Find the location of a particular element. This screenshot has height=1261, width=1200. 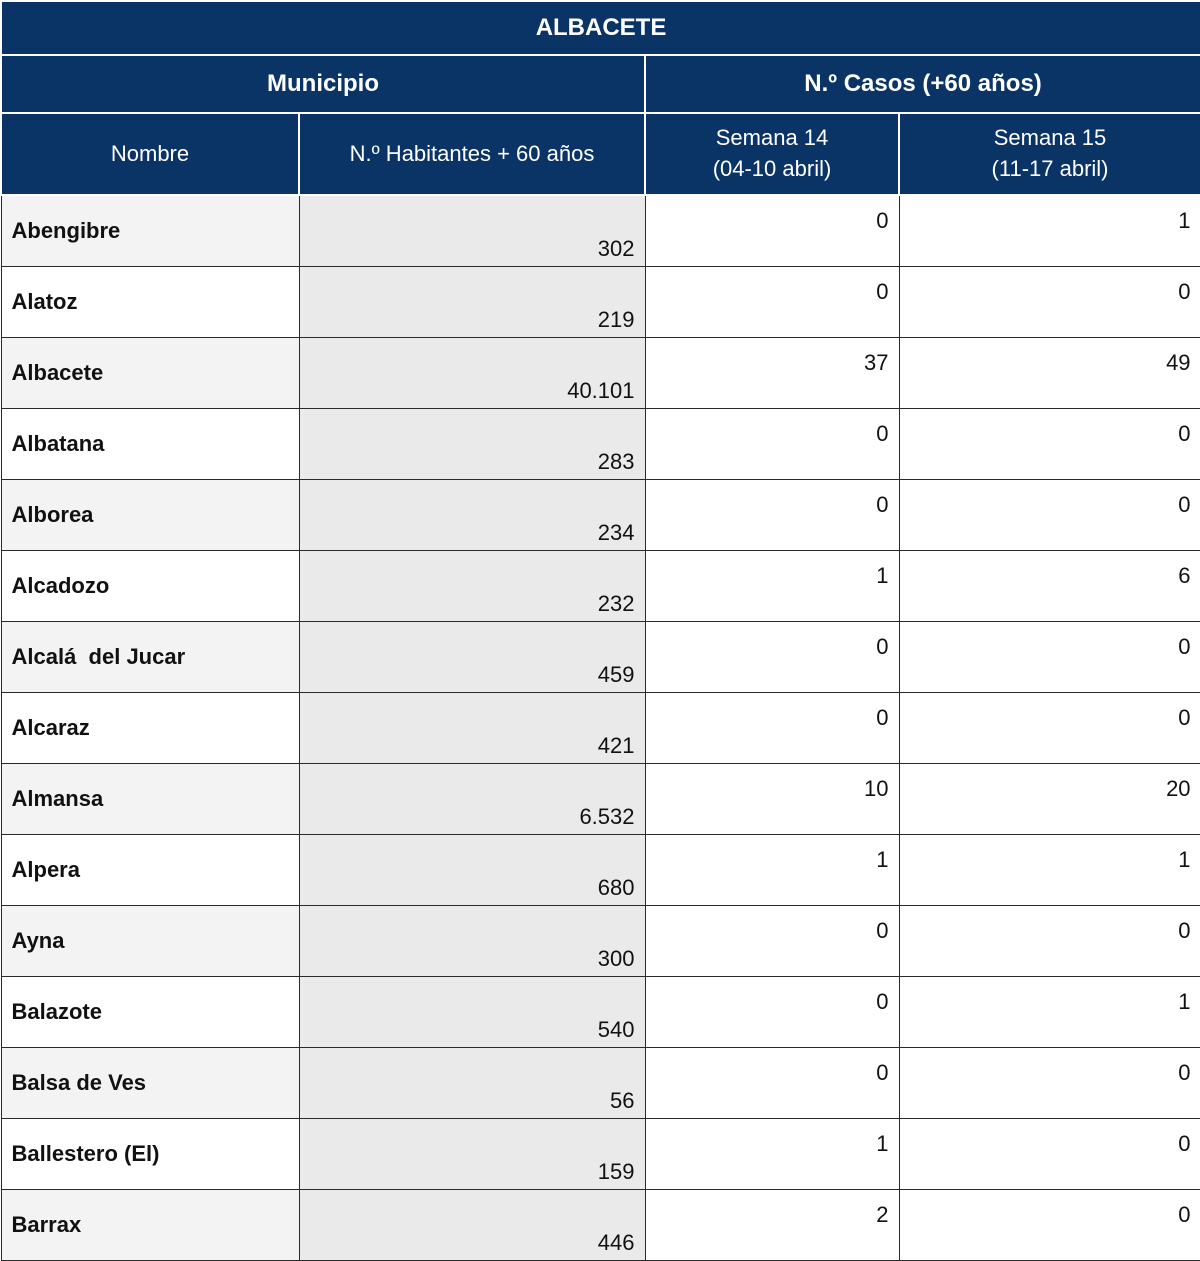

table-row: Alcadozo 232 1 6 is located at coordinates (600, 586).